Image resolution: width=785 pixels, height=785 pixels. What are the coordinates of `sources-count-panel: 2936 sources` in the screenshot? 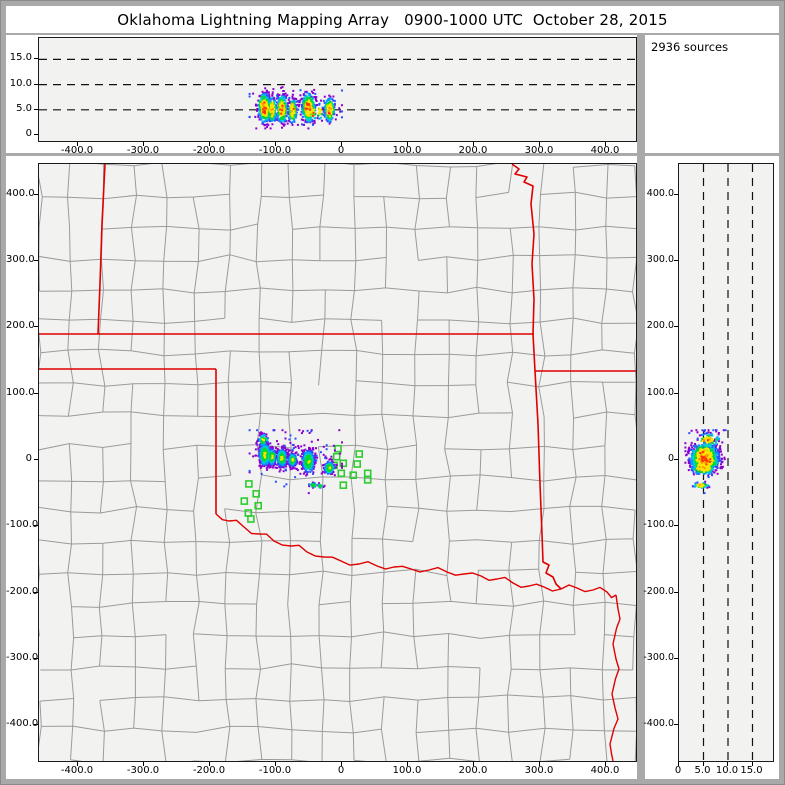 It's located at (712, 94).